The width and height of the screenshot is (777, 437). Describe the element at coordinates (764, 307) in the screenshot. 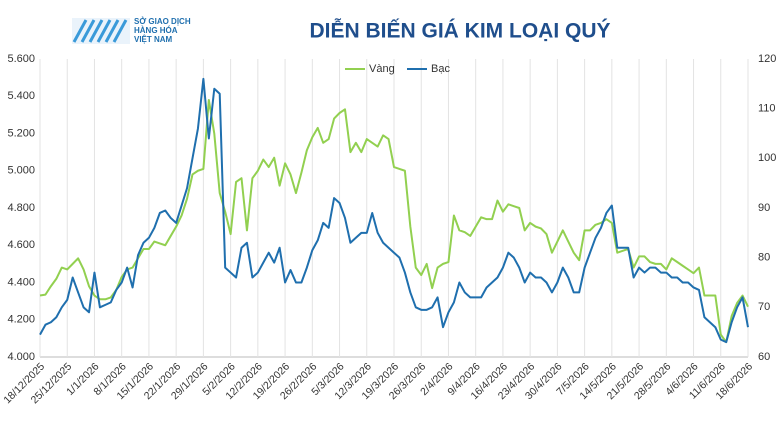

I see `y2-tick-label: 70` at that location.